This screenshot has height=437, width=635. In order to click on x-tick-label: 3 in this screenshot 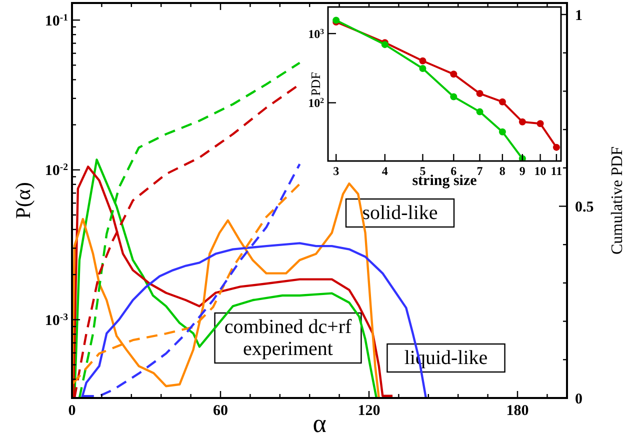, I will do `click(336, 171)`.